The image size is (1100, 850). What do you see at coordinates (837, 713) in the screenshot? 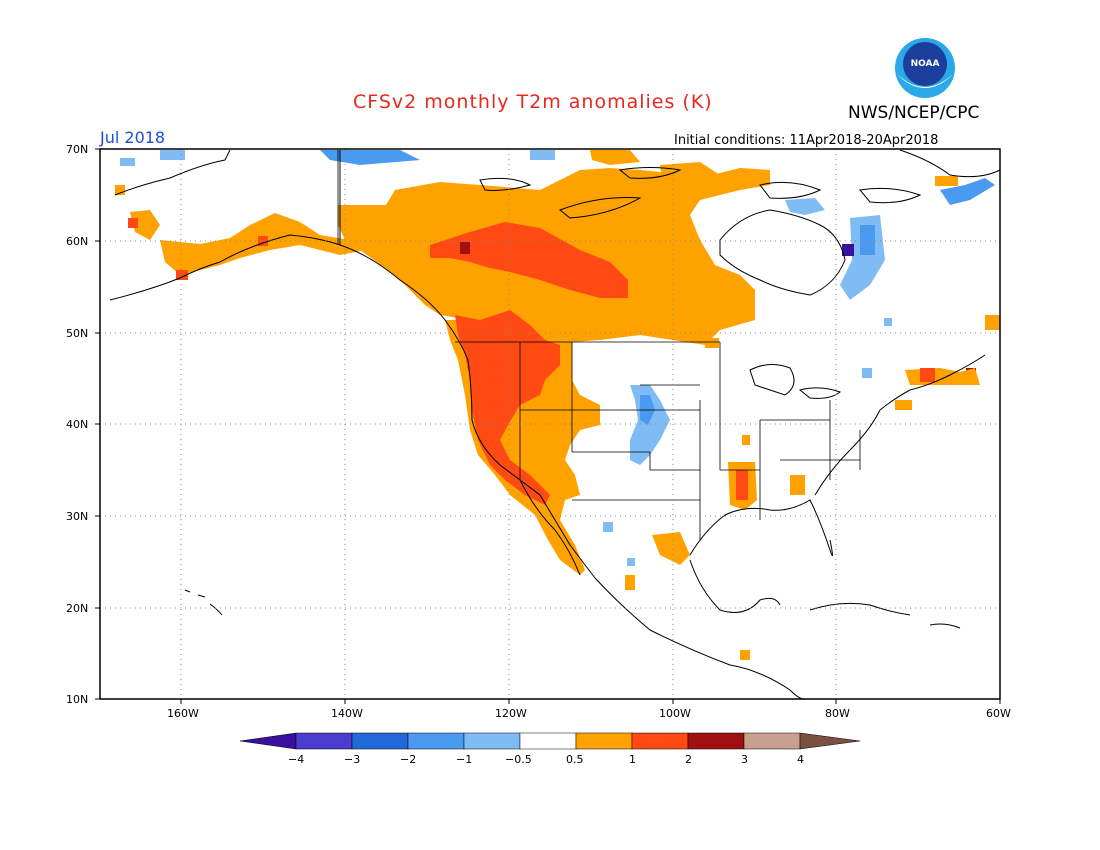
I see `lon-label-80w: 80W` at bounding box center [837, 713].